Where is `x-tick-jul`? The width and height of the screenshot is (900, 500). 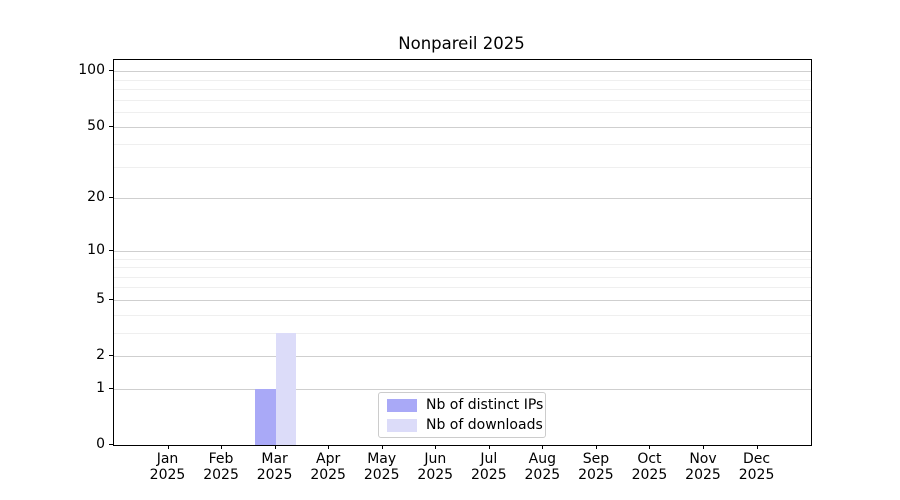 x-tick-jul is located at coordinates (489, 447).